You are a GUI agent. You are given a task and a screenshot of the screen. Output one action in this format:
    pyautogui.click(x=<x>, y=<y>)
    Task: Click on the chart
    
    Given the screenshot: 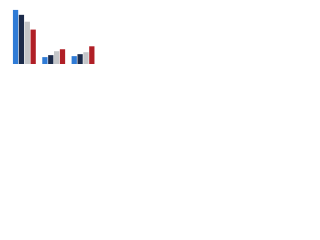 What is the action you would take?
    pyautogui.click(x=53, y=37)
    